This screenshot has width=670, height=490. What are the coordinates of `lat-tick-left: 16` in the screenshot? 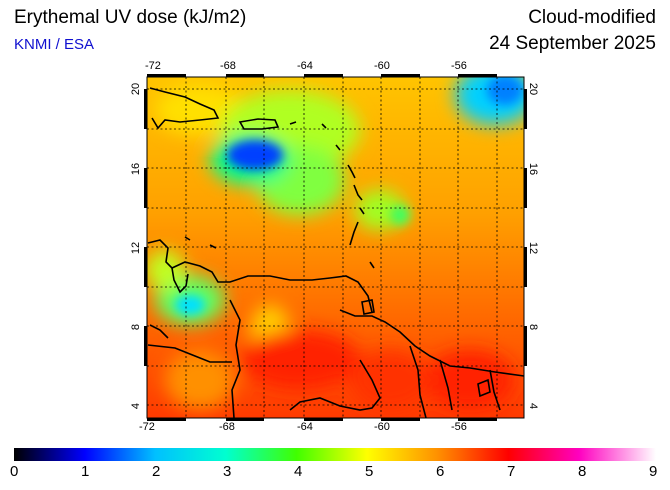 It's located at (136, 169).